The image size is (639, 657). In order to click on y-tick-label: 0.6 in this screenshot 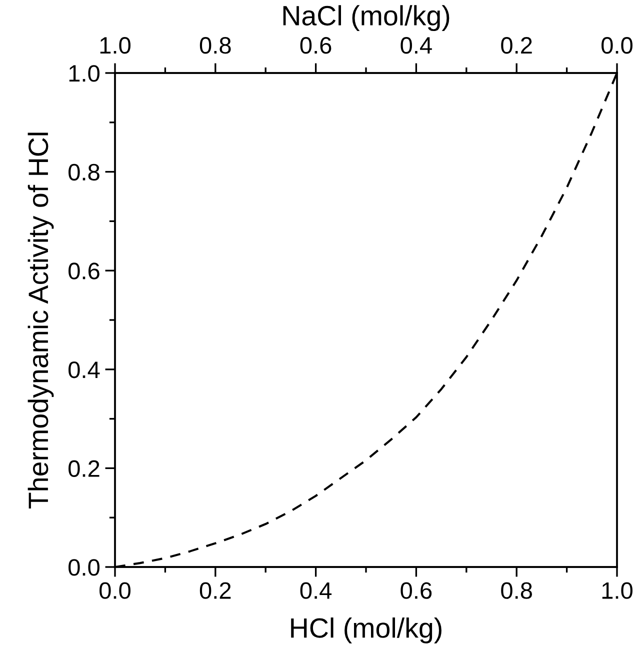, I will do `click(84, 271)`.